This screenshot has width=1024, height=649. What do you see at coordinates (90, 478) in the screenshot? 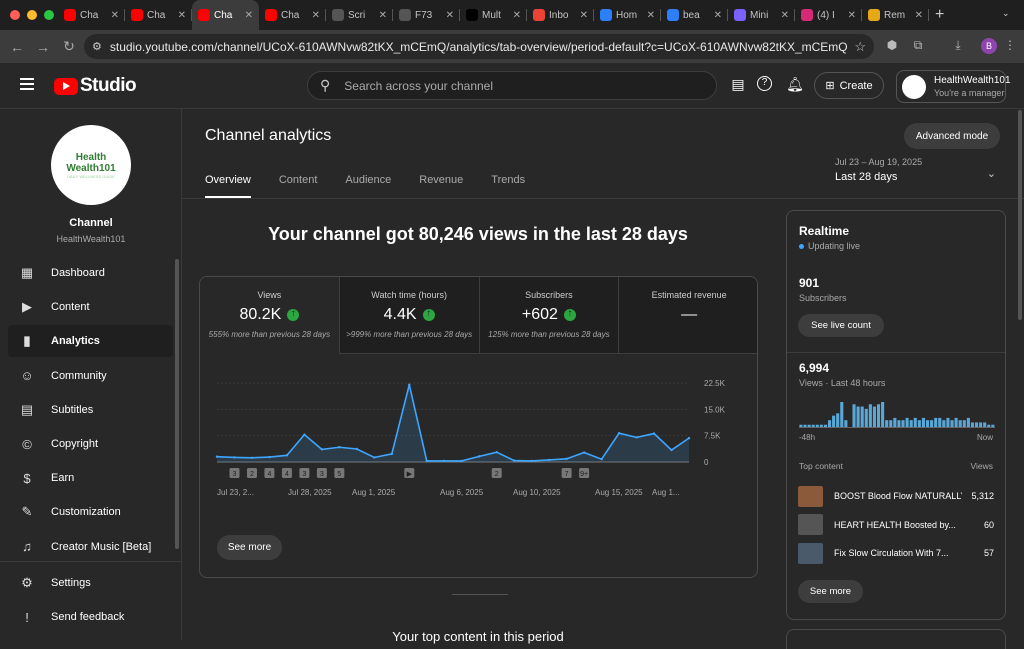
I see `sidebar-item-earn: $ Earn` at bounding box center [90, 478].